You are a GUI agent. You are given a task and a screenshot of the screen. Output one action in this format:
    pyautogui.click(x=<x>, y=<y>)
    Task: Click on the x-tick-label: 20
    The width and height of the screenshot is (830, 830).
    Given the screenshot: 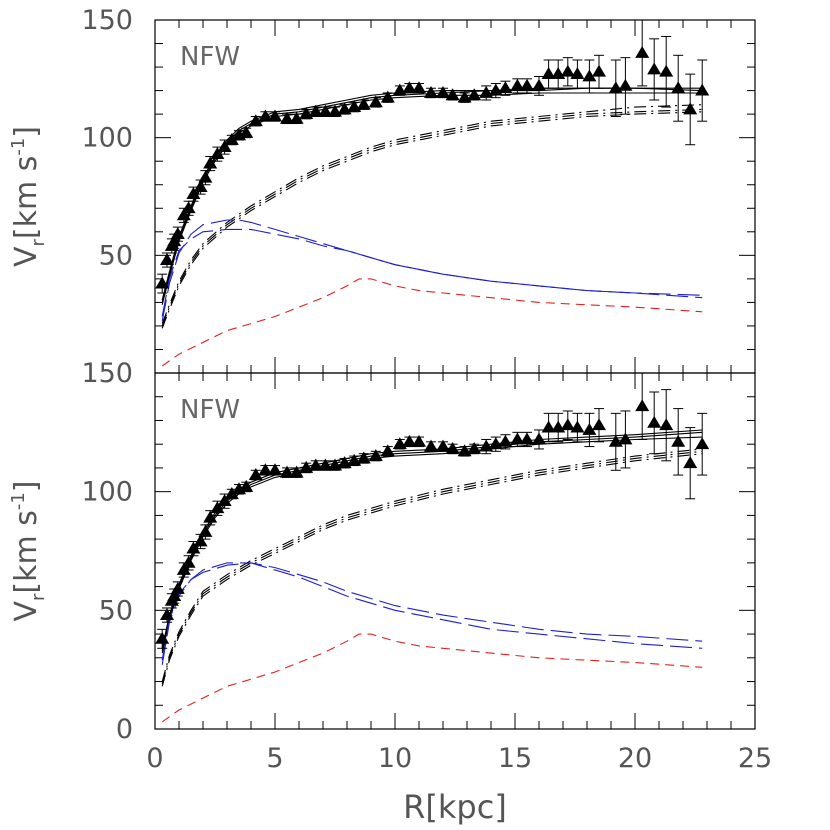 What is the action you would take?
    pyautogui.click(x=635, y=758)
    